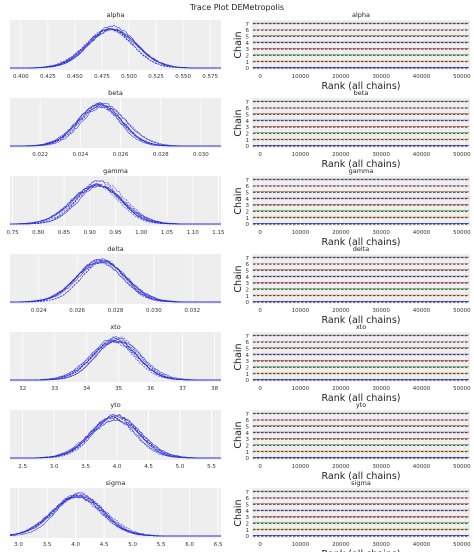 The image size is (474, 552). Describe the element at coordinates (115, 405) in the screenshot. I see `density-title-yto: yto` at that location.